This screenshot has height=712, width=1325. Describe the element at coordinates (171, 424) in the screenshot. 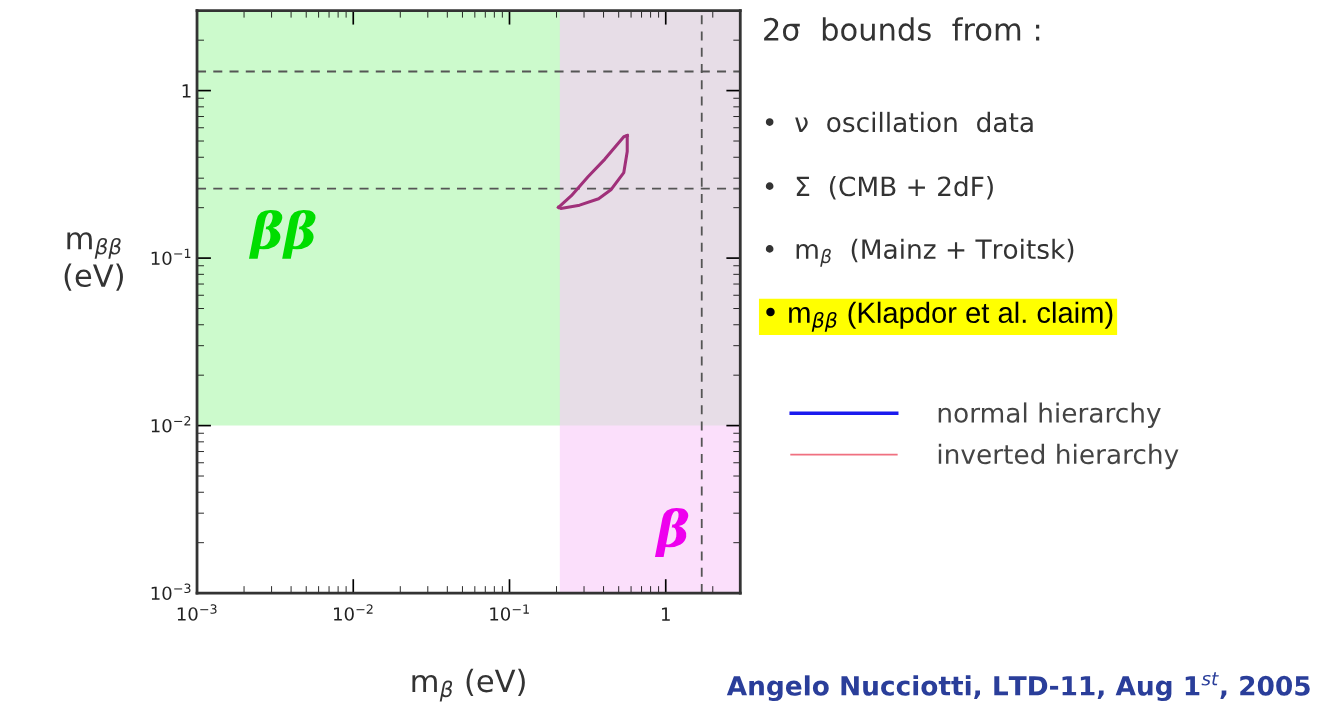

I see `y-tick-label: 10$^{−2}$` at that location.